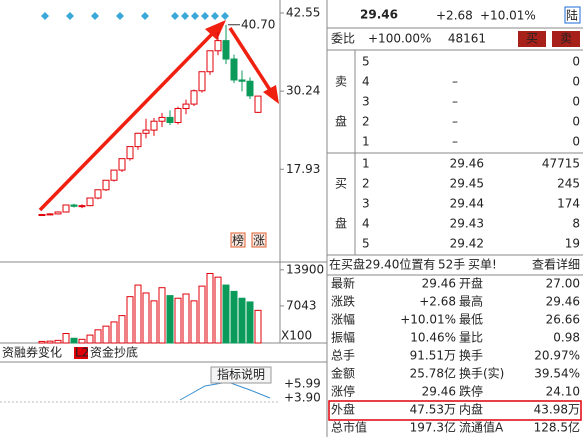 Image resolution: width=583 pixels, height=437 pixels. Describe the element at coordinates (343, 356) in the screenshot. I see `stat-label: 总手` at that location.